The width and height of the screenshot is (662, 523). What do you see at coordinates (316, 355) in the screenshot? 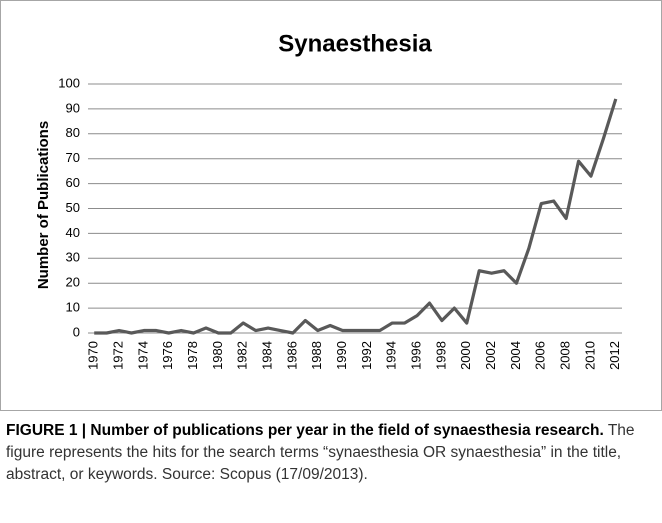
I see `x-tick-label: 1988` at bounding box center [316, 355].